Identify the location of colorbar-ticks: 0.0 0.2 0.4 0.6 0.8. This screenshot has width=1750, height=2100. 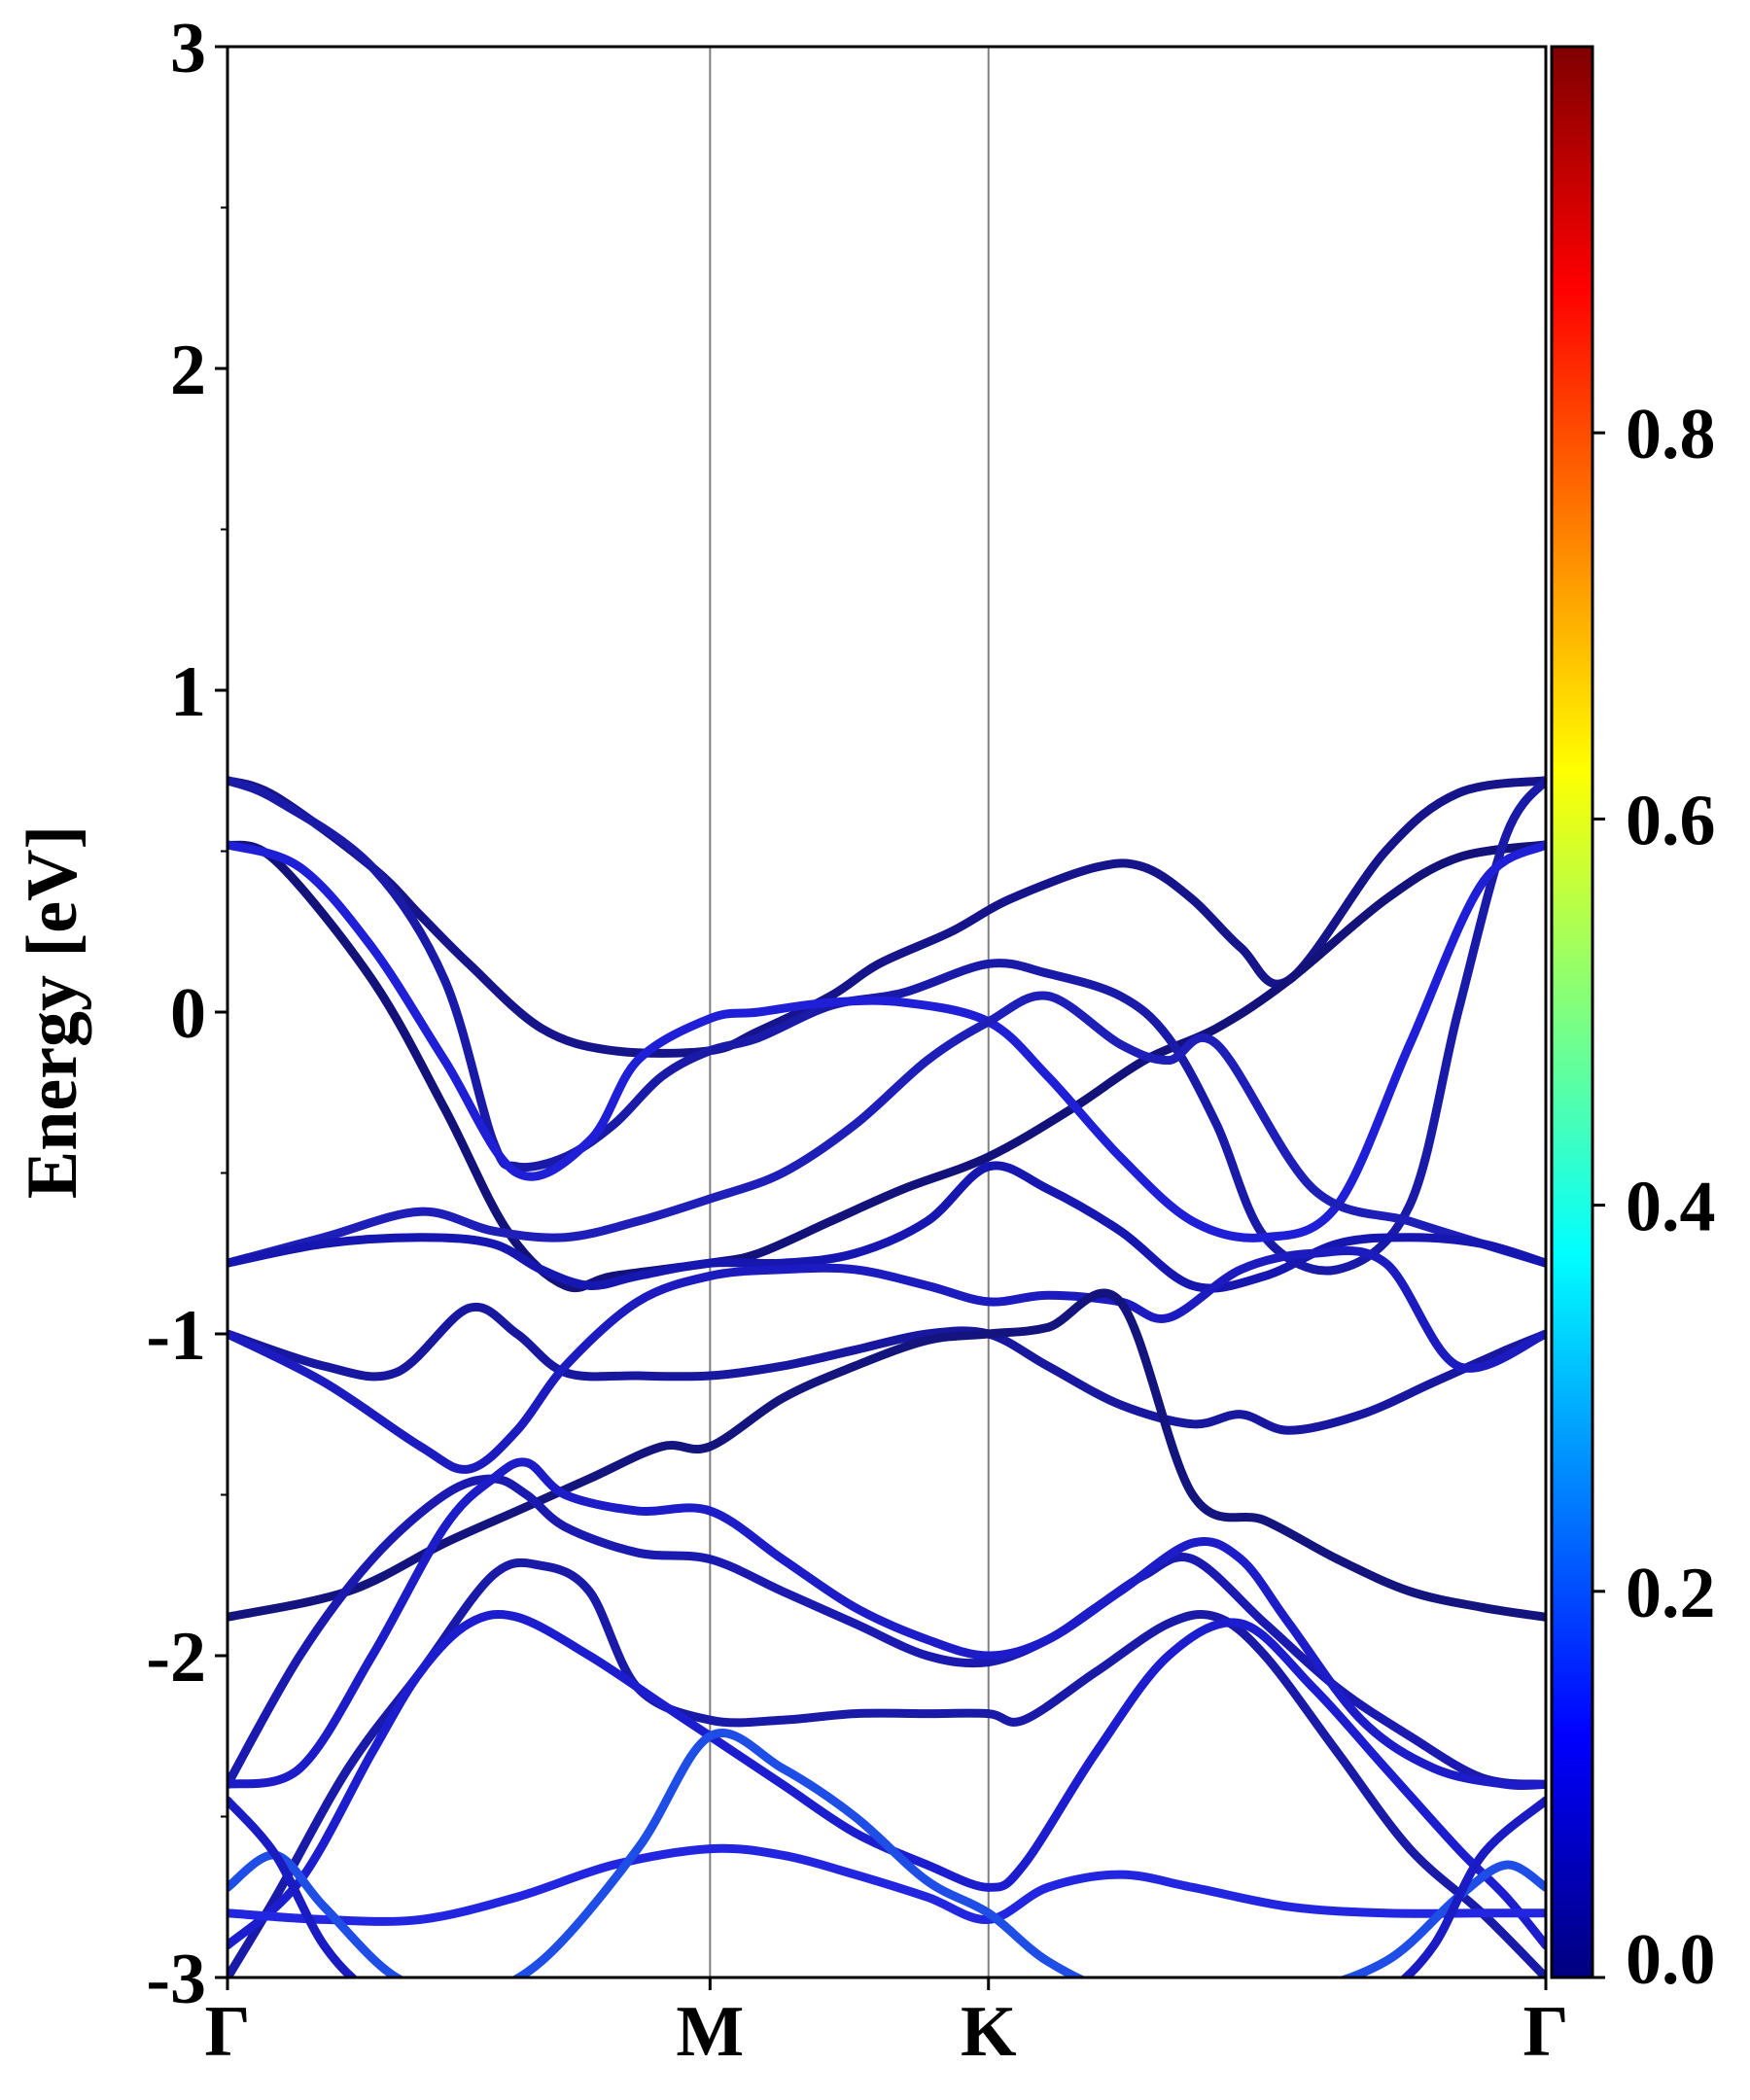
(1654, 1197).